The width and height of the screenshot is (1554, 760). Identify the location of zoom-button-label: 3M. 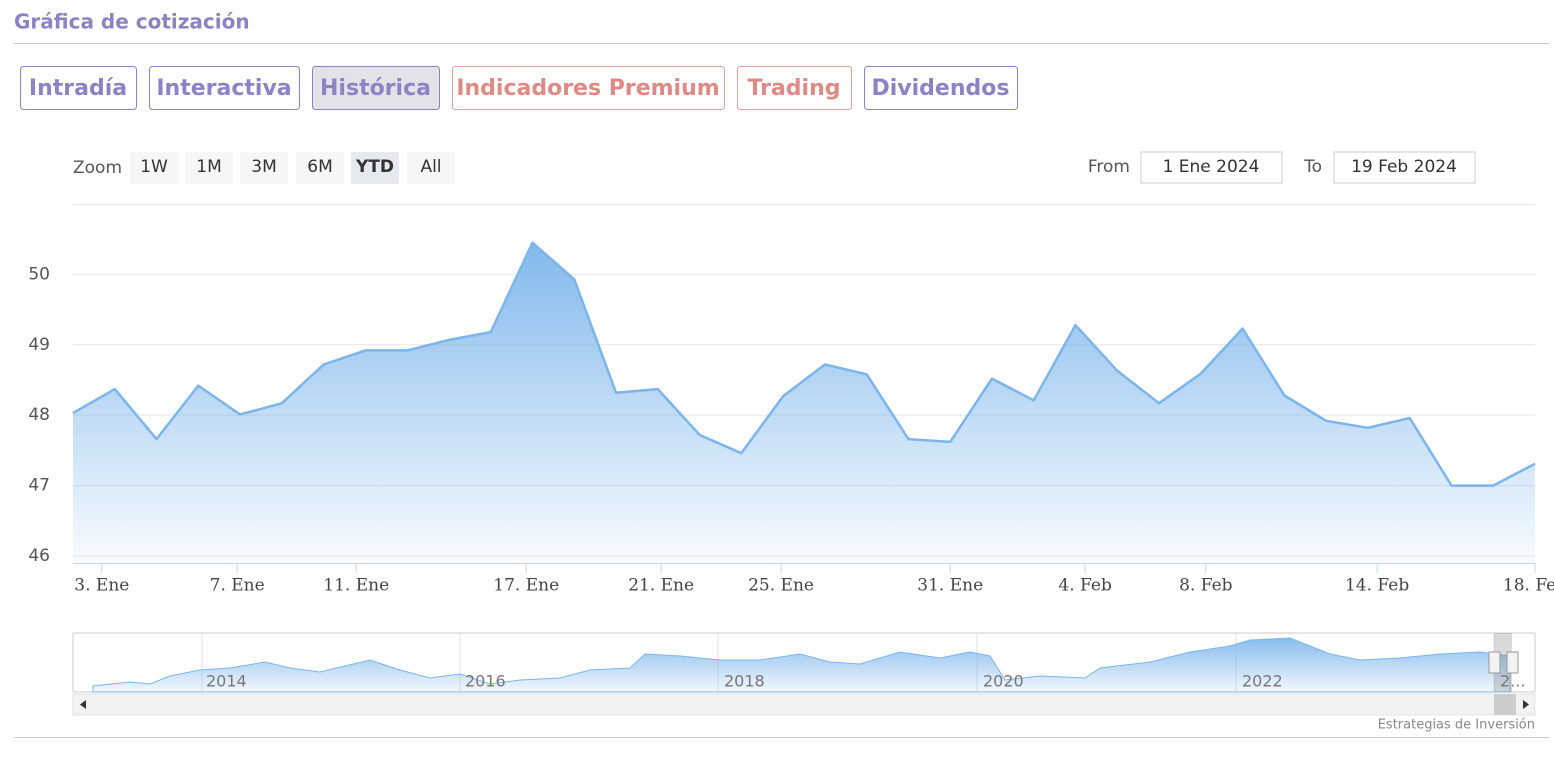
(263, 167).